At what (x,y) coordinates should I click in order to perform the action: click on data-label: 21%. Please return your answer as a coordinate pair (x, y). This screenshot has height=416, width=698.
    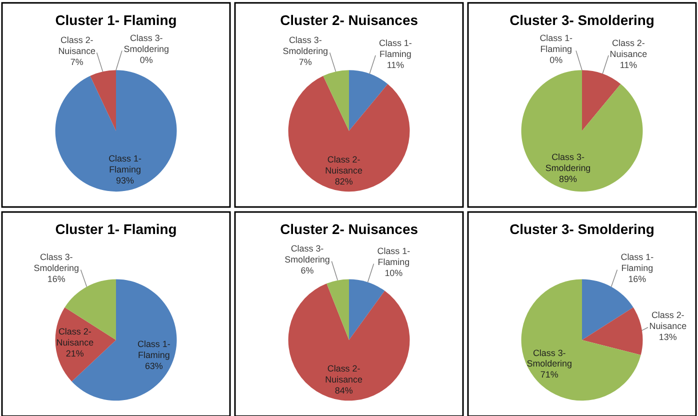
    Looking at the image, I should click on (75, 353).